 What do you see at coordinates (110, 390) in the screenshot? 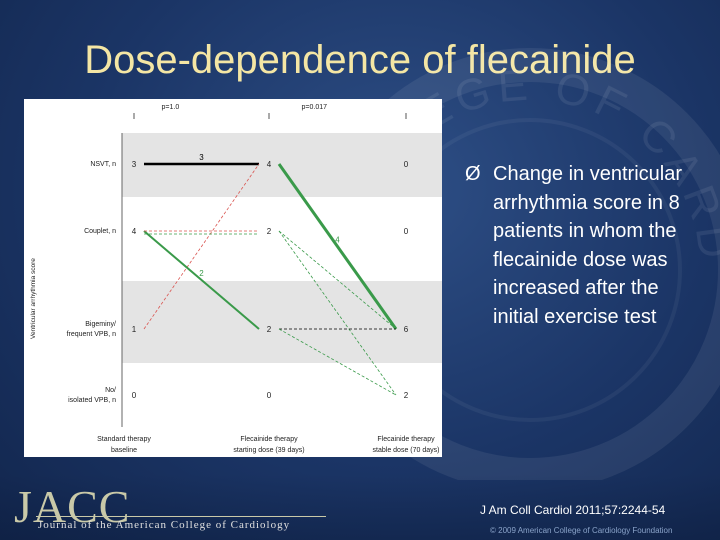
I see `level-label-3-0: No/` at bounding box center [110, 390].